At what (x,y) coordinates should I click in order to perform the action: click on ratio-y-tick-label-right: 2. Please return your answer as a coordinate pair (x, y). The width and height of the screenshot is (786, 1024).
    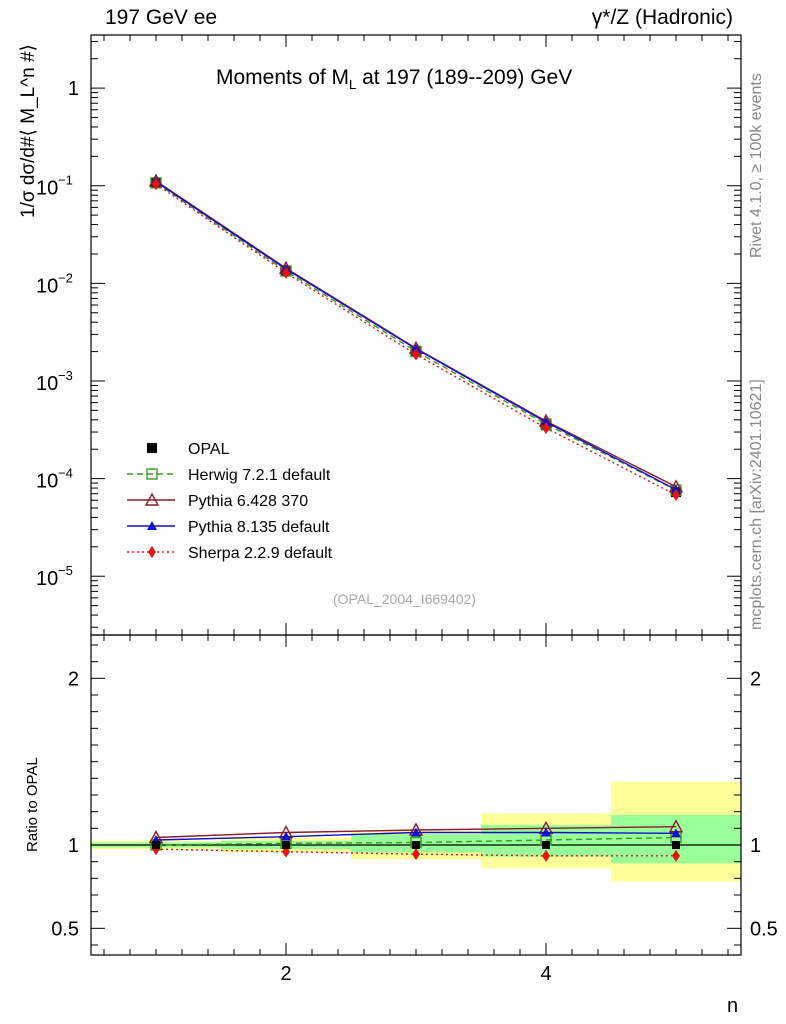
    Looking at the image, I should click on (755, 679).